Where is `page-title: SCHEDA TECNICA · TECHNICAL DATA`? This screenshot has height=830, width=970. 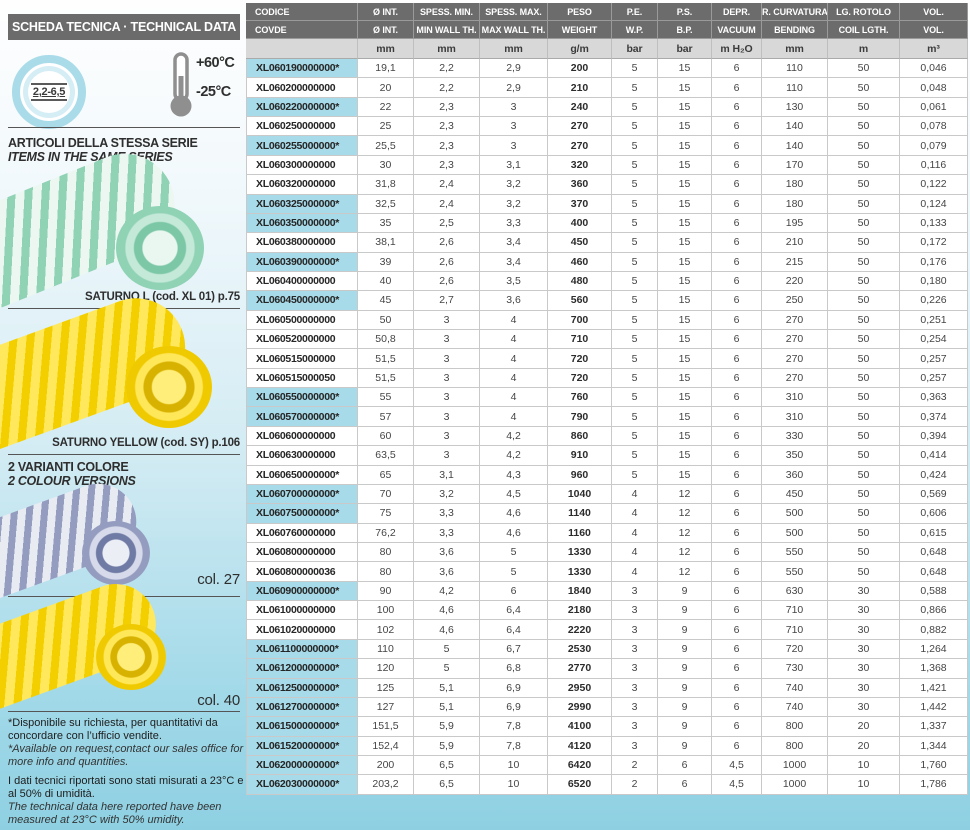
page-title: SCHEDA TECNICA · TECHNICAL DATA is located at coordinates (124, 27).